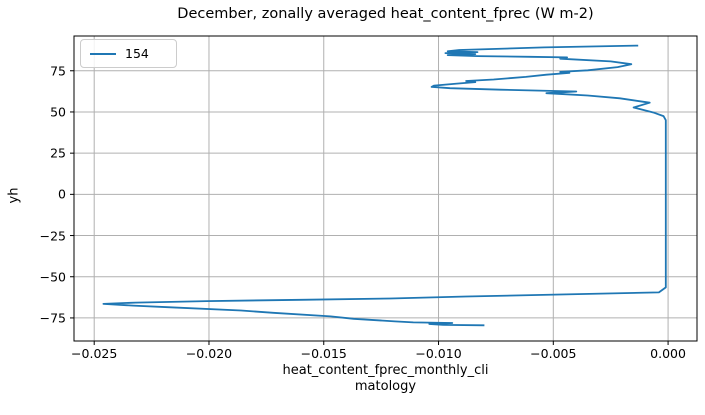 This screenshot has width=705, height=415. I want to click on x-axis-label-line2: matology, so click(385, 386).